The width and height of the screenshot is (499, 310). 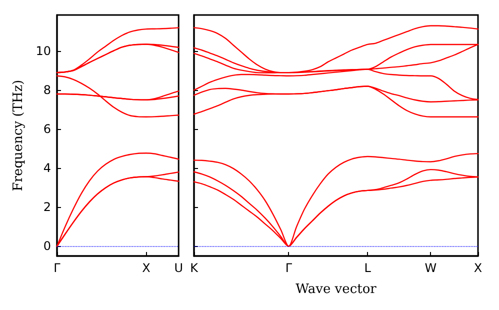 I want to click on x-tick-label: W, so click(x=430, y=268).